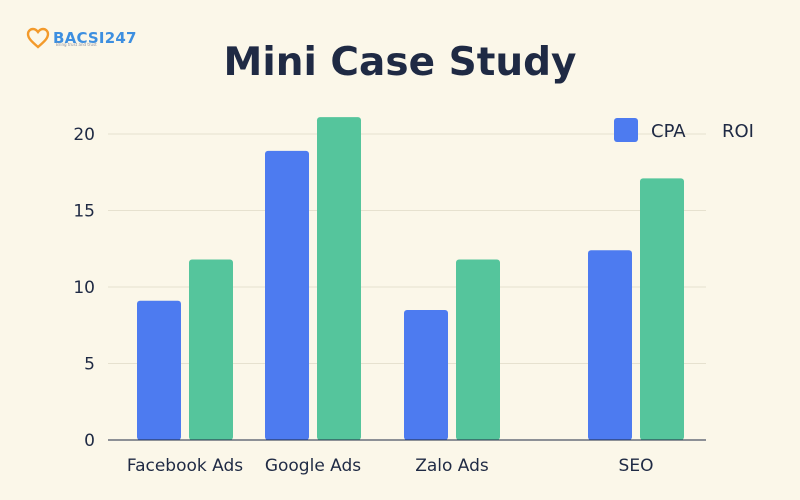  What do you see at coordinates (89, 441) in the screenshot?
I see `y-tick-label: 0` at bounding box center [89, 441].